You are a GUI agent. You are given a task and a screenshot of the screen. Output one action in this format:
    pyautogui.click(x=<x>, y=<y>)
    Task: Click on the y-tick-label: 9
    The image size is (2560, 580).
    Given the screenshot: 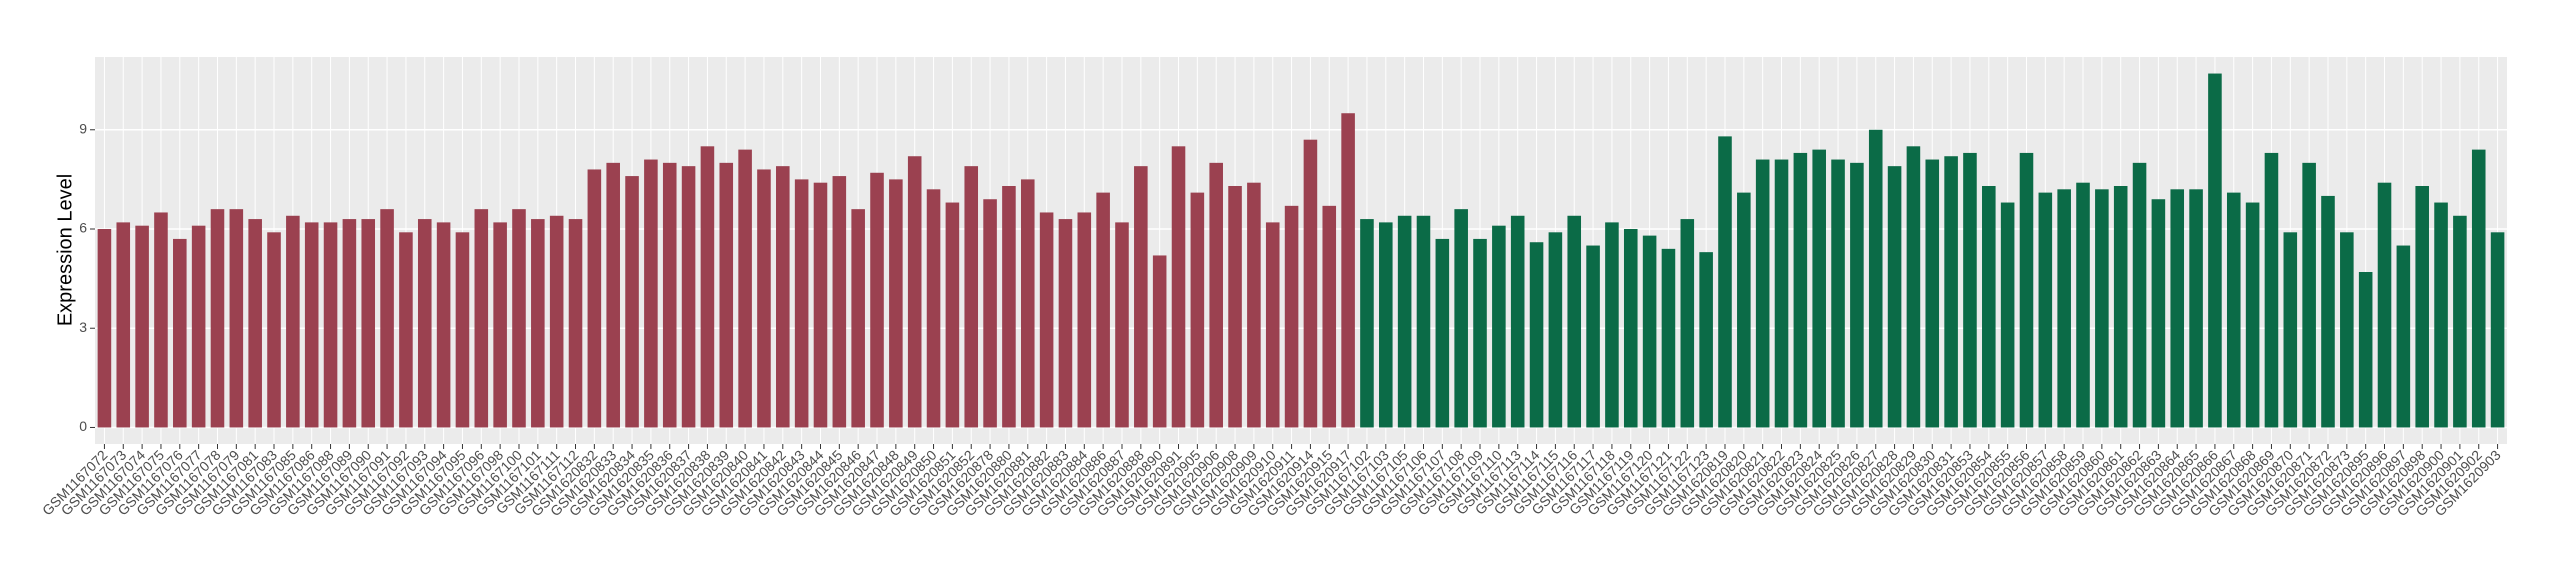 What is the action you would take?
    pyautogui.click(x=83, y=128)
    